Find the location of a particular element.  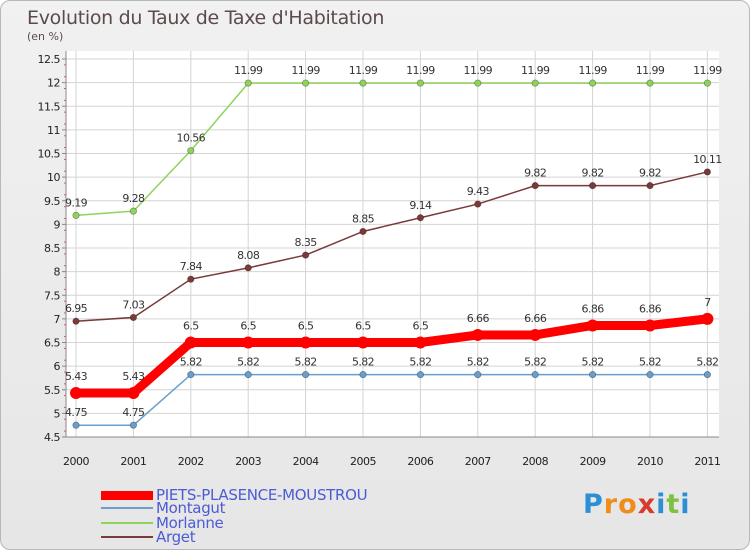

y-tick-label: 12 is located at coordinates (53, 83).